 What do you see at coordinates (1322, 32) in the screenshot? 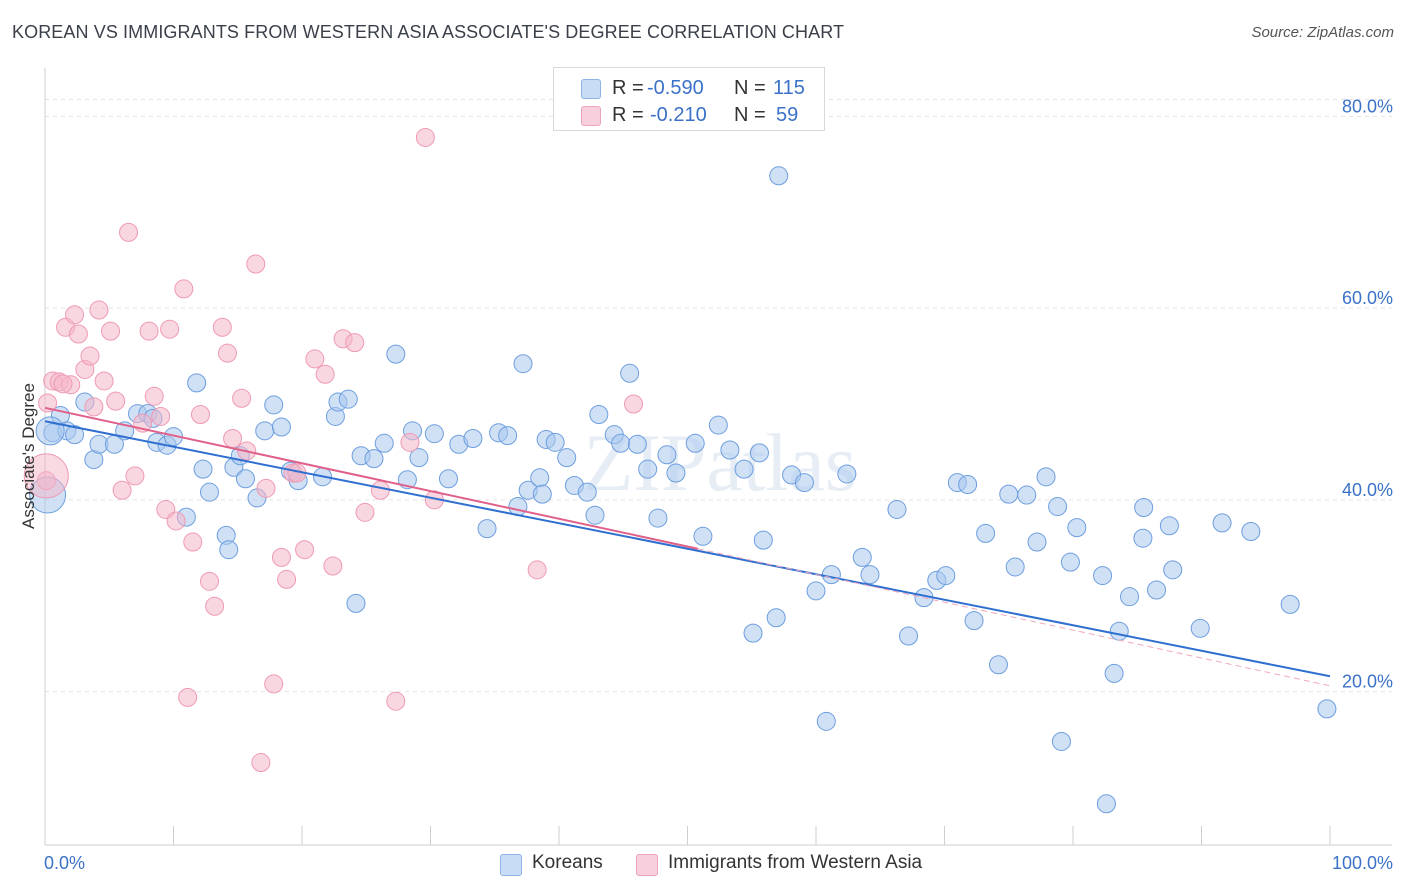
I see `source-label: Source: ZipAtlas.com` at bounding box center [1322, 32].